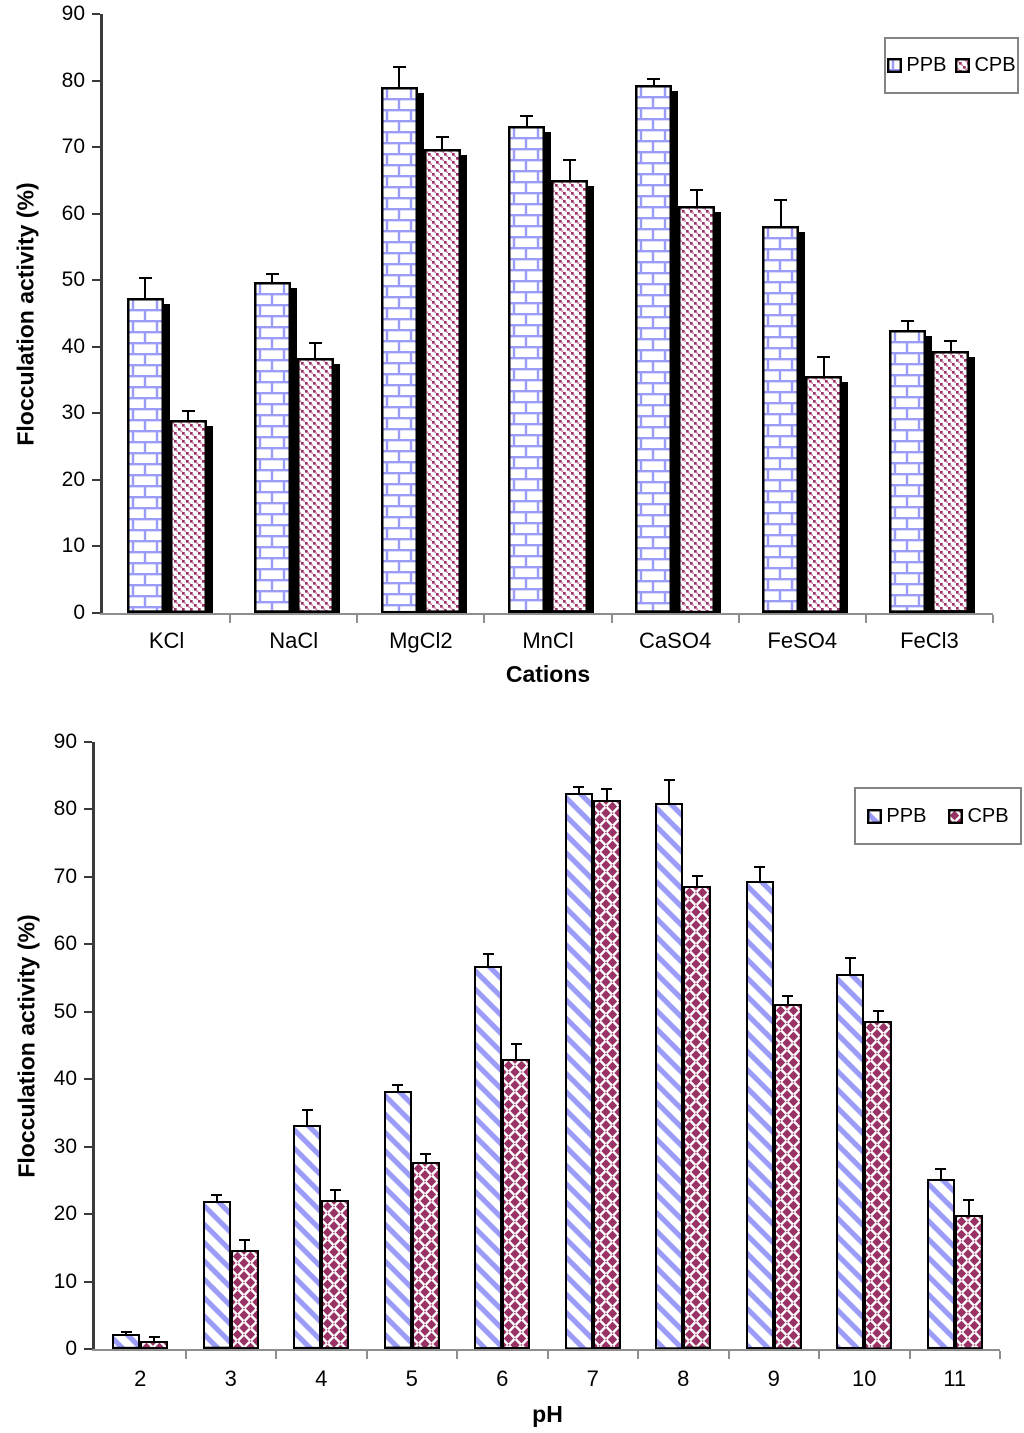  Describe the element at coordinates (995, 65) in the screenshot. I see `legend-label-cpb: CPB` at that location.